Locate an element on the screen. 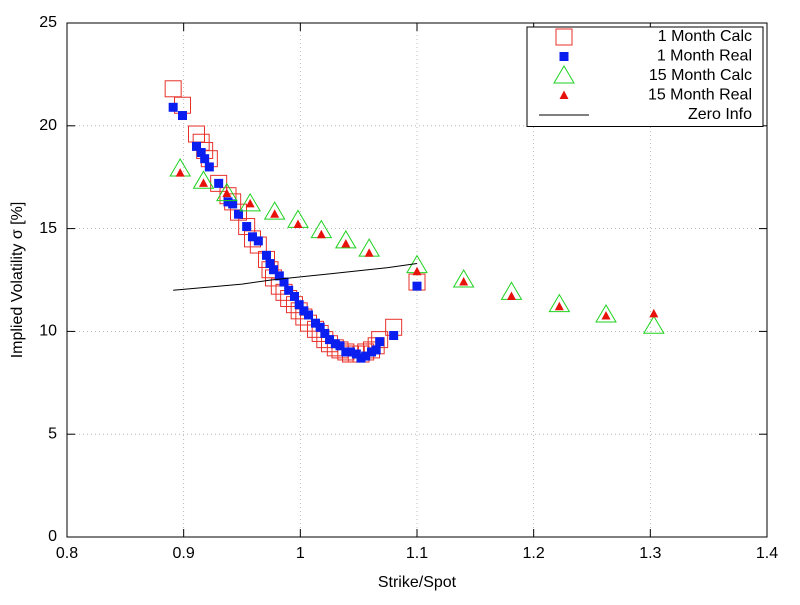 Image resolution: width=800 pixels, height=605 pixels. y-tick-label: 25 is located at coordinates (48, 22).